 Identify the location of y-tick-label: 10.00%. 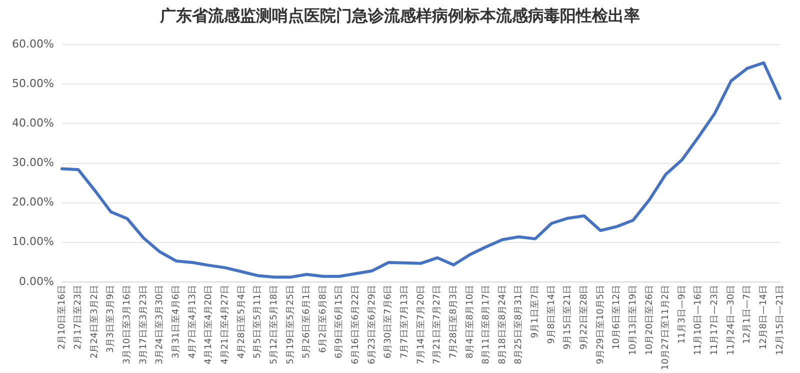
(33, 241).